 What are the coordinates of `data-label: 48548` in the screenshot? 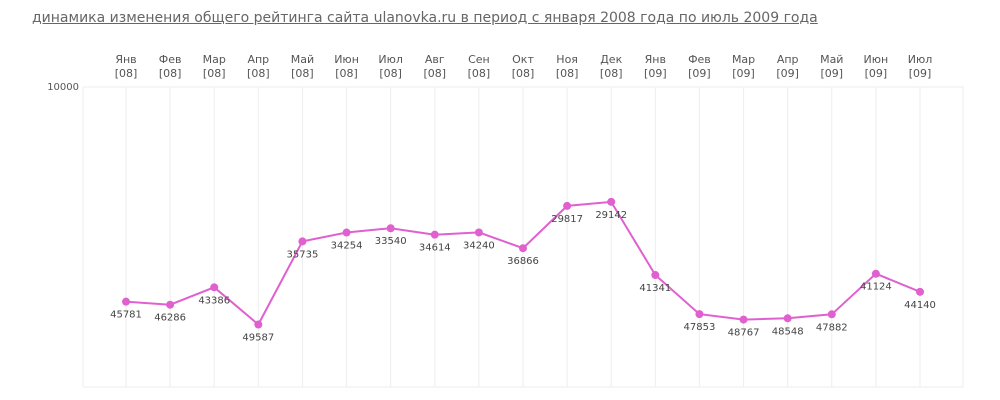 It's located at (788, 331).